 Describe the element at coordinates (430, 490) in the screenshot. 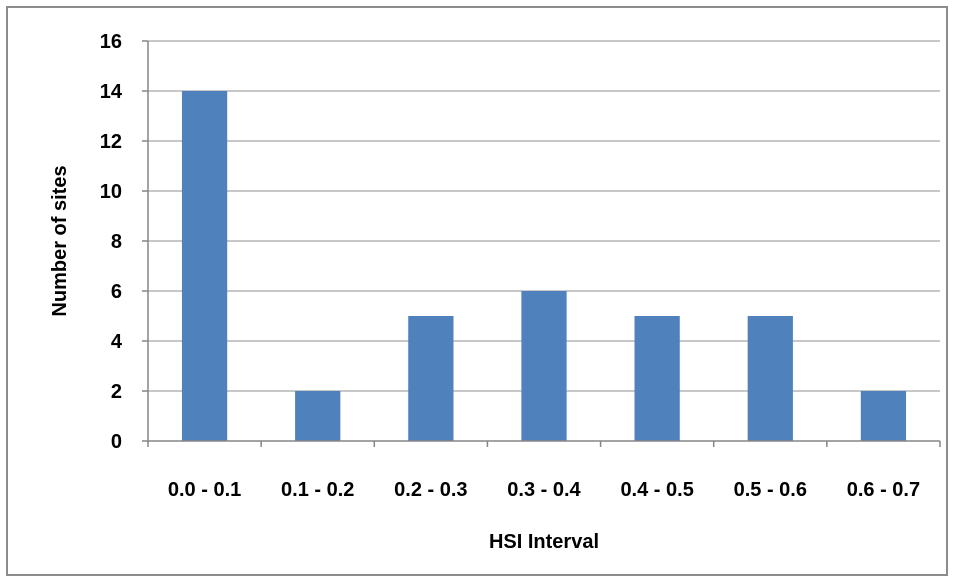

I see `x-tick-label: 0.2 - 0.3` at that location.